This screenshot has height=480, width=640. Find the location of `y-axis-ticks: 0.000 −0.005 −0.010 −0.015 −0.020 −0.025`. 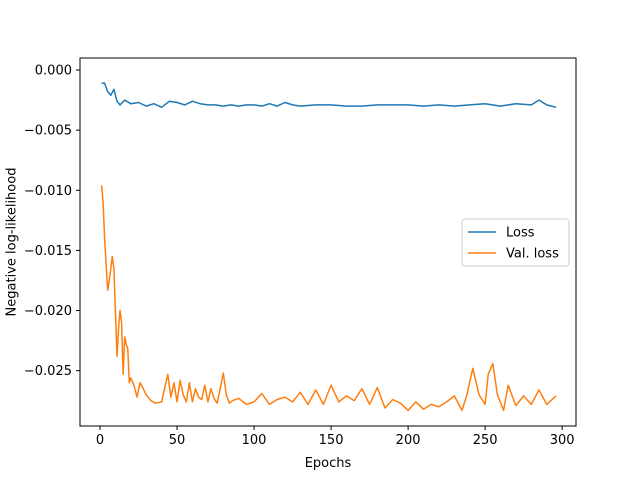

y-axis-ticks: 0.000 −0.005 −0.010 −0.015 −0.020 −0.025 is located at coordinates (52, 221).